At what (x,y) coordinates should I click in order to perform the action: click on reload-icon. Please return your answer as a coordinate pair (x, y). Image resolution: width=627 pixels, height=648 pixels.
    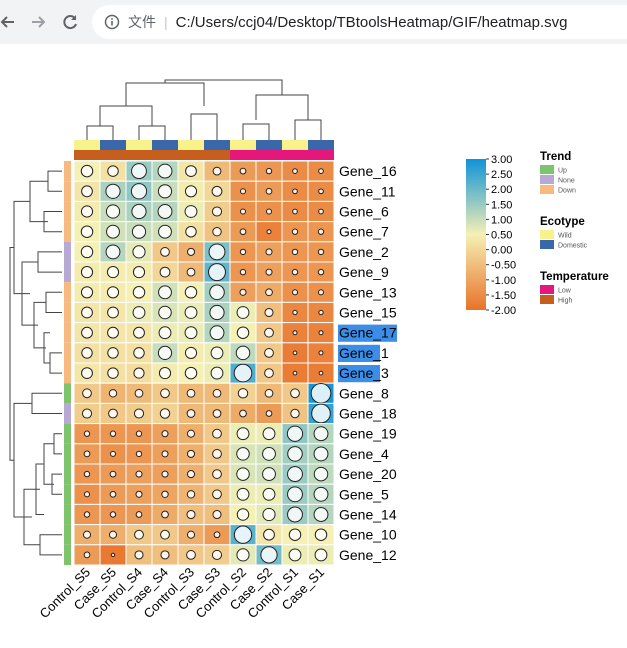
    Looking at the image, I should click on (70, 22).